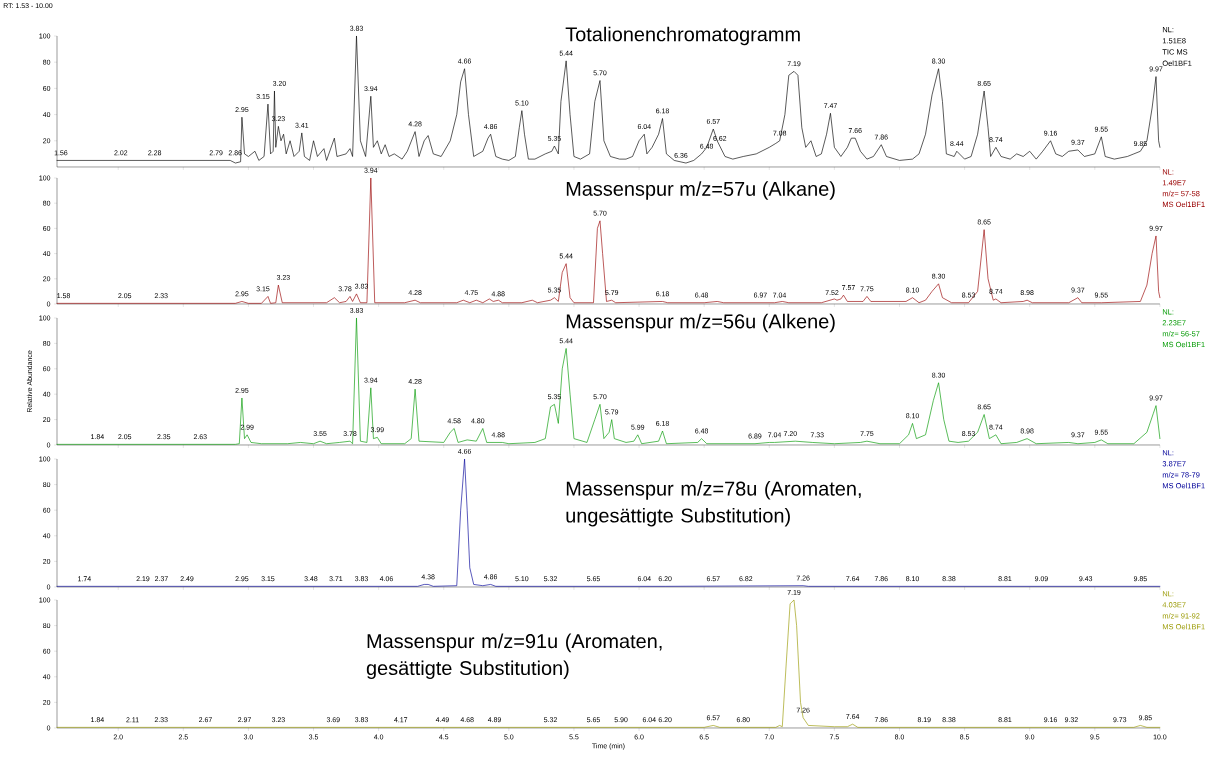 This screenshot has width=1210, height=765. I want to click on text: Massenspur m/z=91u (Aromaten, gesättigte Substitution), so click(514, 656).